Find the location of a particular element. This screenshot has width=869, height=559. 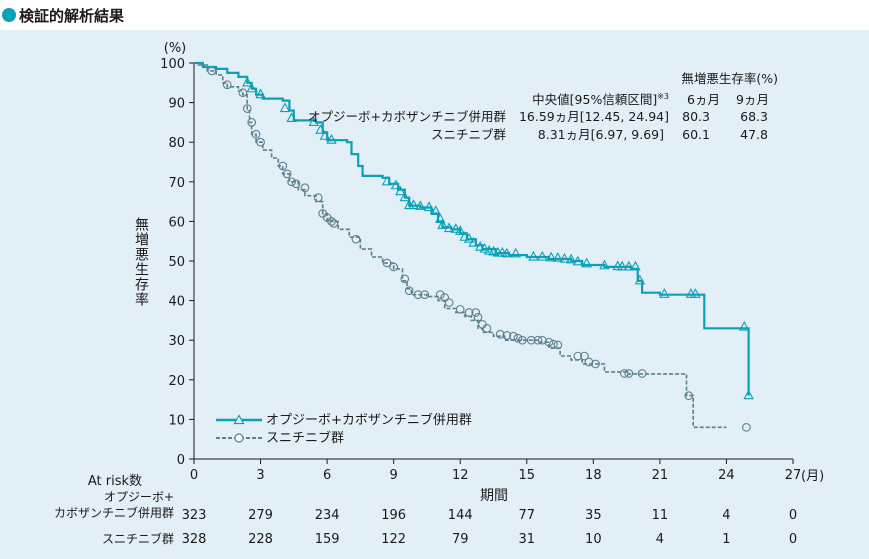

x-tick-label: 24 is located at coordinates (726, 475).